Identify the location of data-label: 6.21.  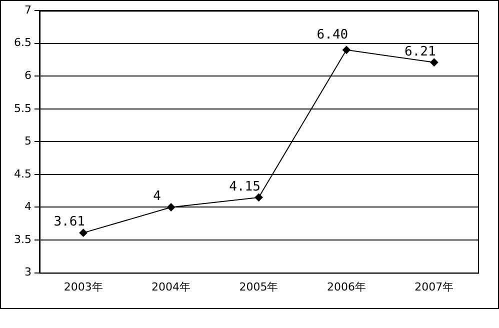
(420, 52).